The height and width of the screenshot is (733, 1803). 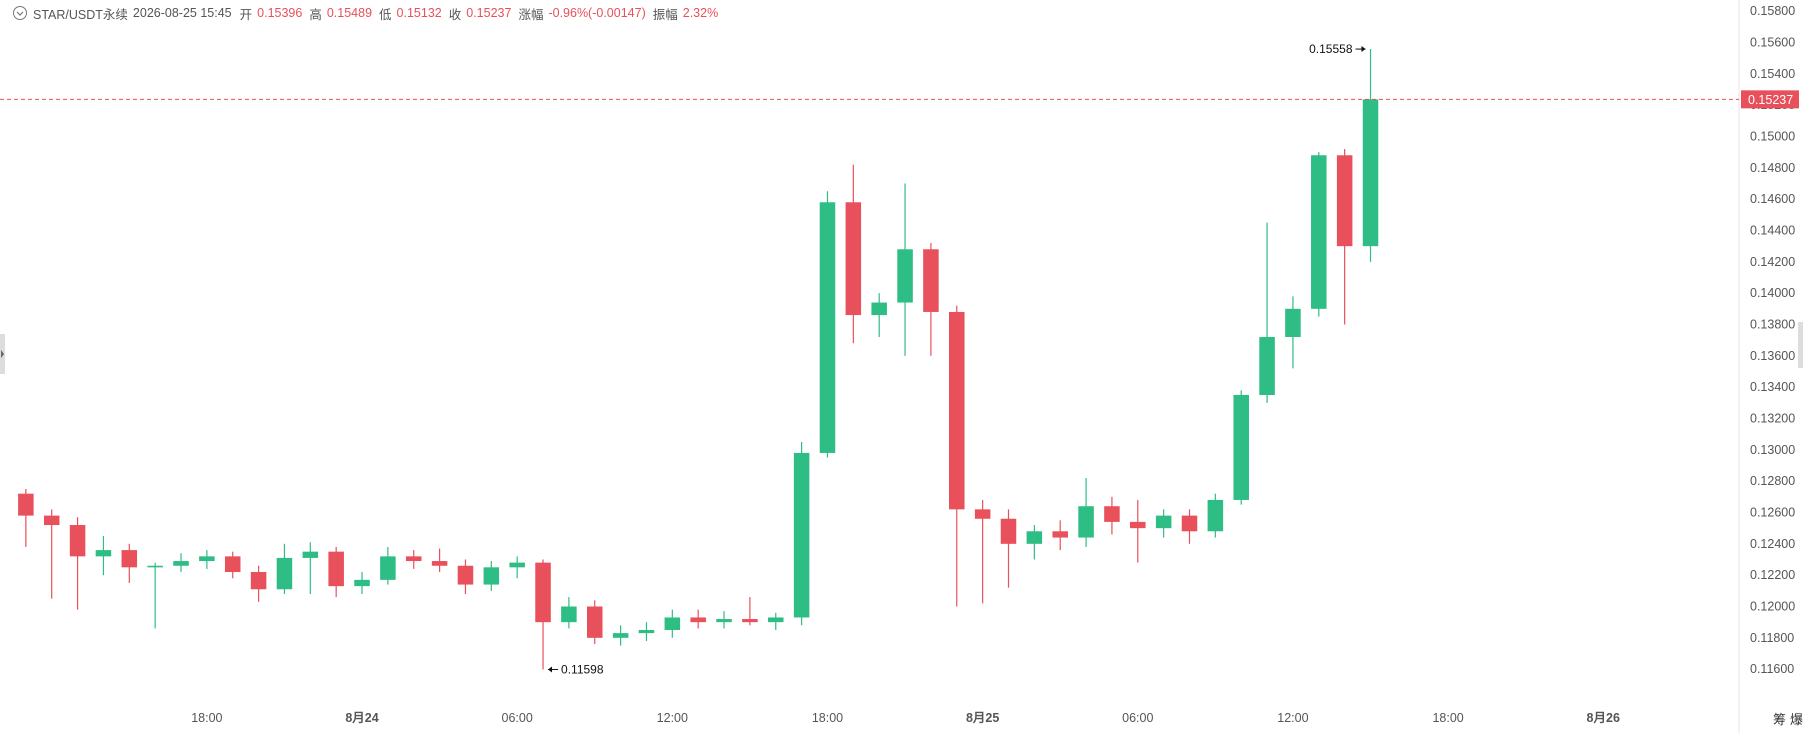 What do you see at coordinates (361, 718) in the screenshot?
I see `x-tick-label: 8月24` at bounding box center [361, 718].